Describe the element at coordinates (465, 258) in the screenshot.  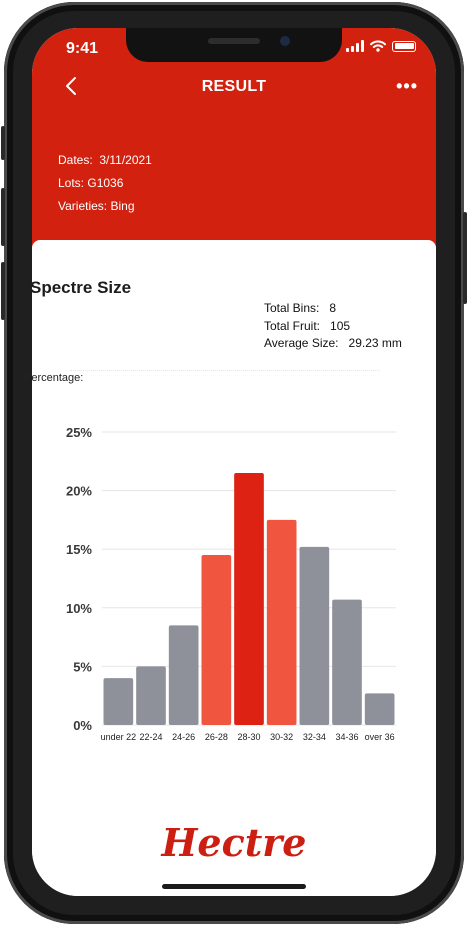
I see `power-button` at that location.